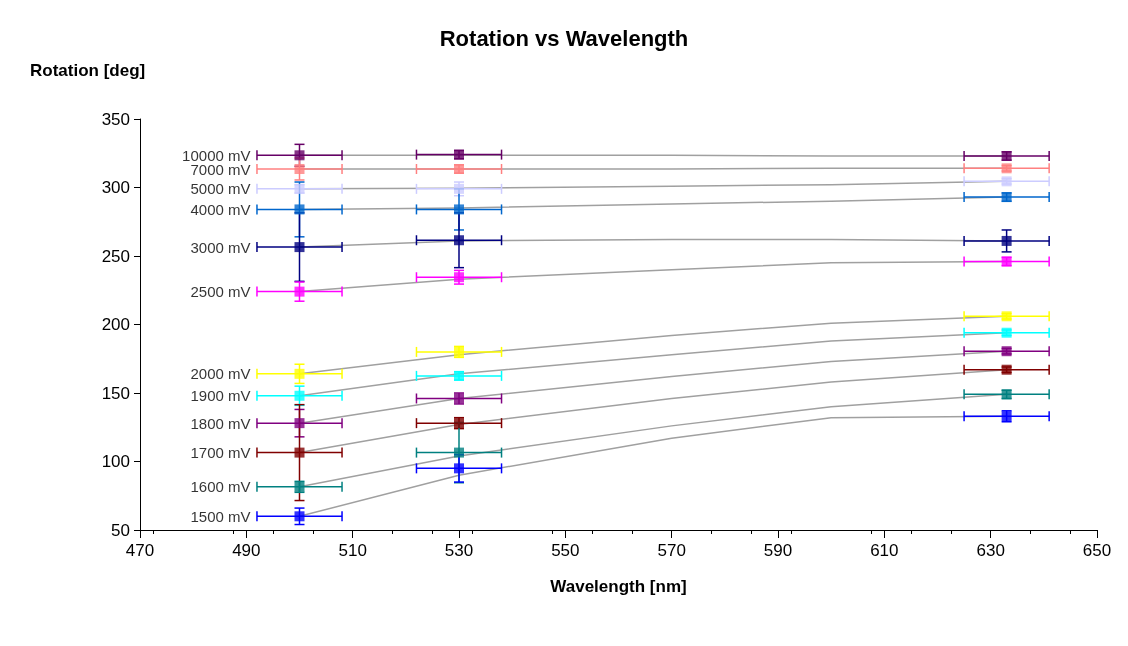 The image size is (1128, 646). Describe the element at coordinates (88, 70) in the screenshot. I see `y-axis-title: Rotation [deg]` at that location.